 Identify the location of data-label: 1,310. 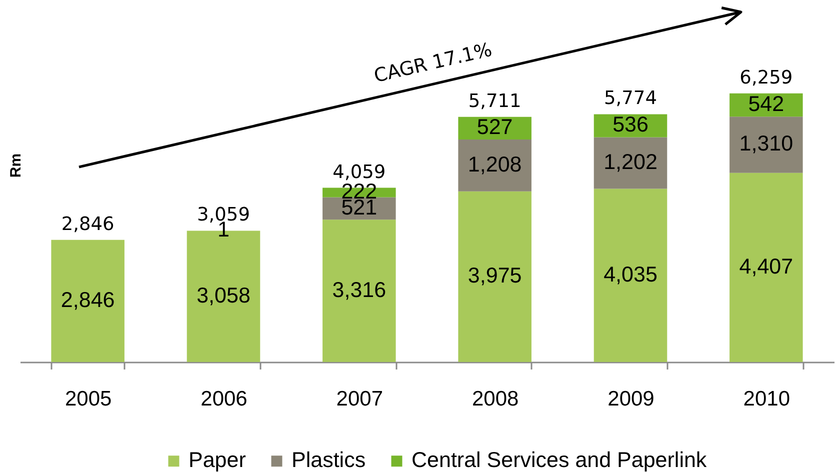
(766, 144).